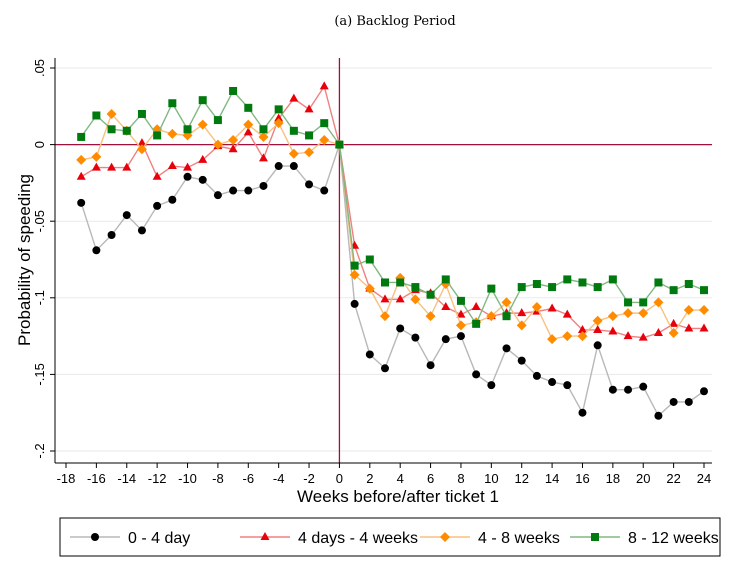  I want to click on x-tick-label: 24, so click(704, 478).